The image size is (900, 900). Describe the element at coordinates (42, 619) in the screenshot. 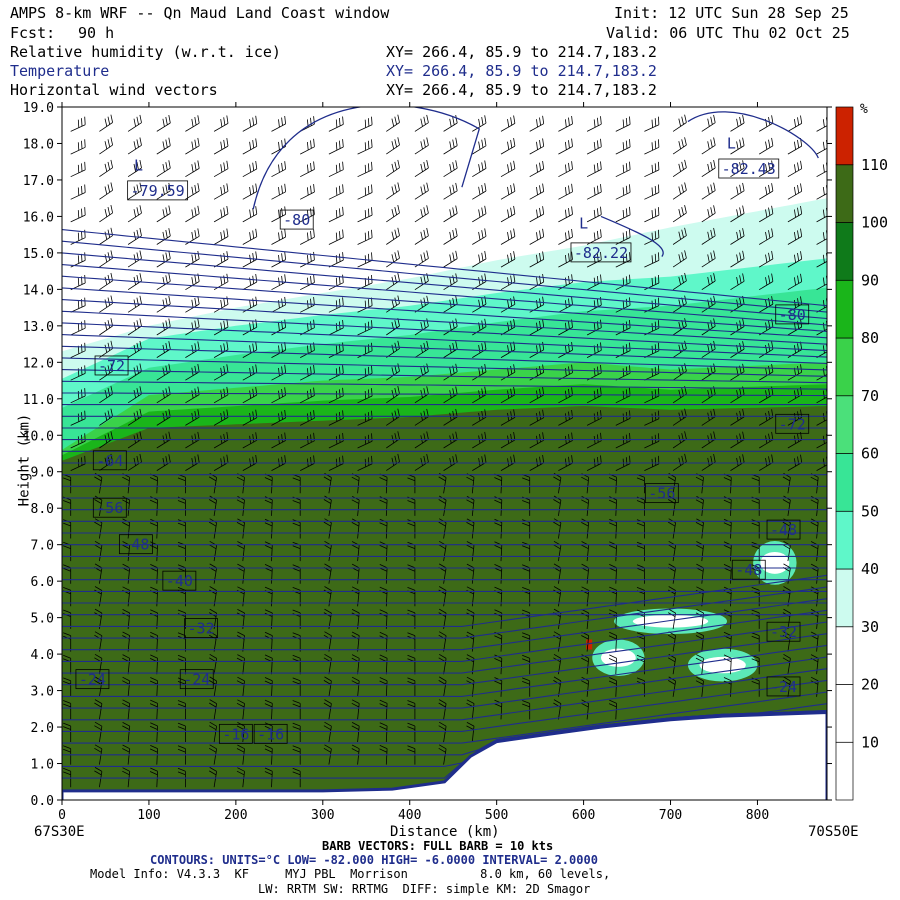

I see `y-tick-label: 5.0` at that location.